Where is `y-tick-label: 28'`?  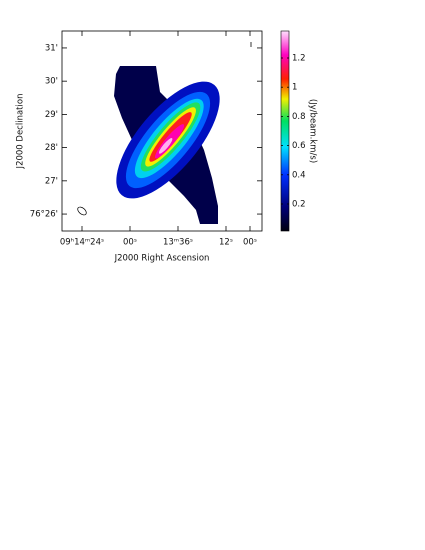
y-tick-label: 28' is located at coordinates (51, 148).